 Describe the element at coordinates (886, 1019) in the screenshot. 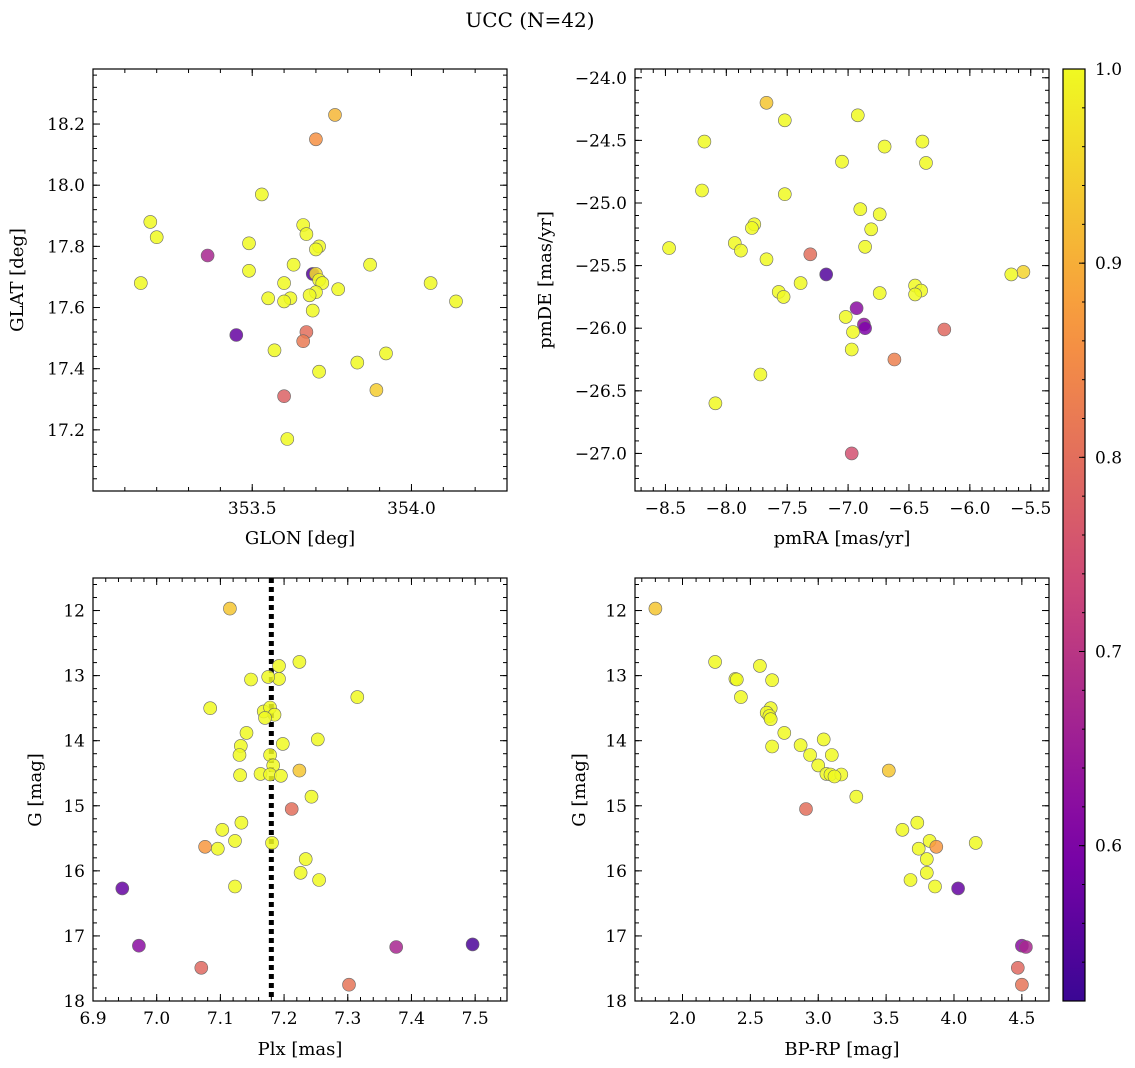

I see `x-tick-label: 3.5` at that location.